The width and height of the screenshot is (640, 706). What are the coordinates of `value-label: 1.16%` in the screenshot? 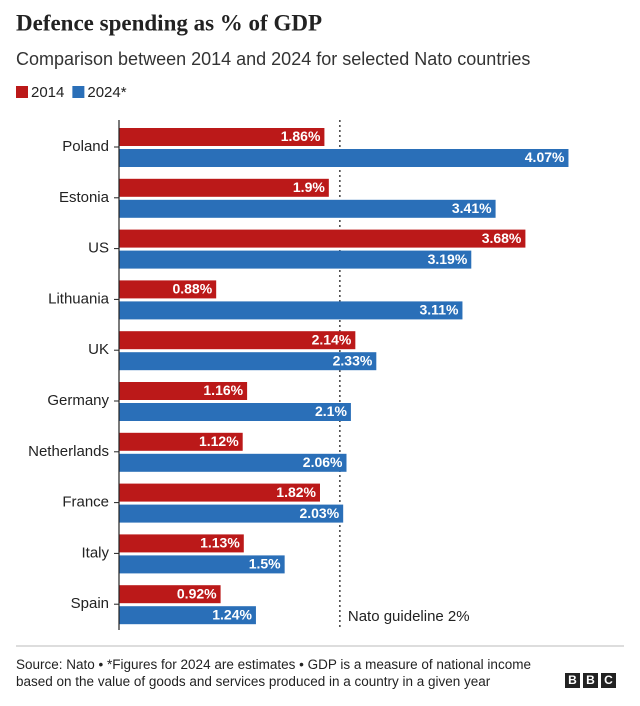 It's located at (223, 390).